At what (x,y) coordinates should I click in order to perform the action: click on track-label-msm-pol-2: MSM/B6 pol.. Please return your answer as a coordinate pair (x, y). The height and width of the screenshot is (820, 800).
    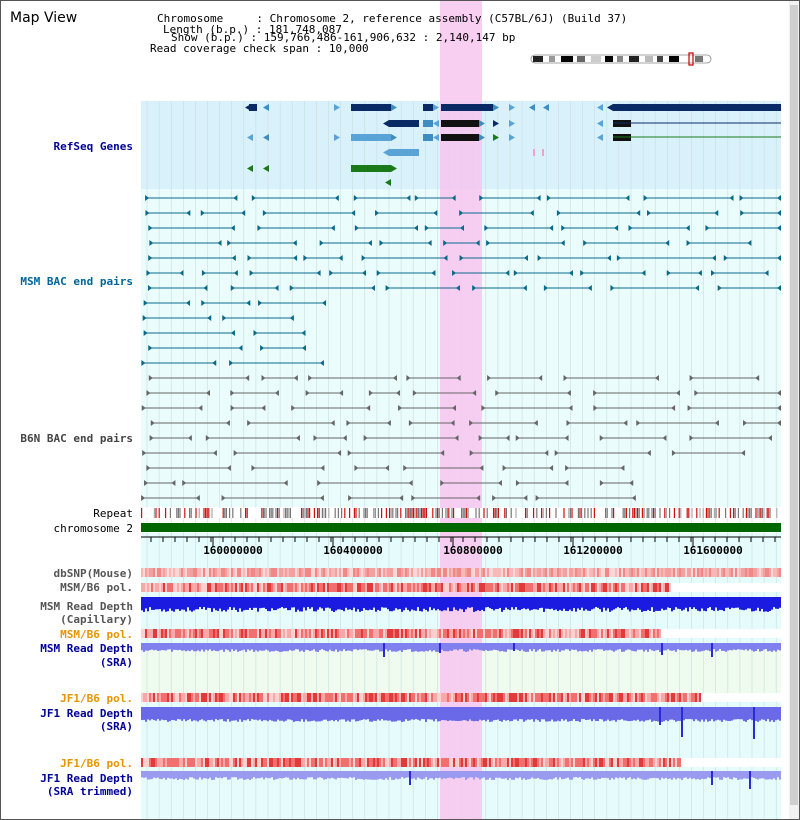
    Looking at the image, I should click on (96, 634).